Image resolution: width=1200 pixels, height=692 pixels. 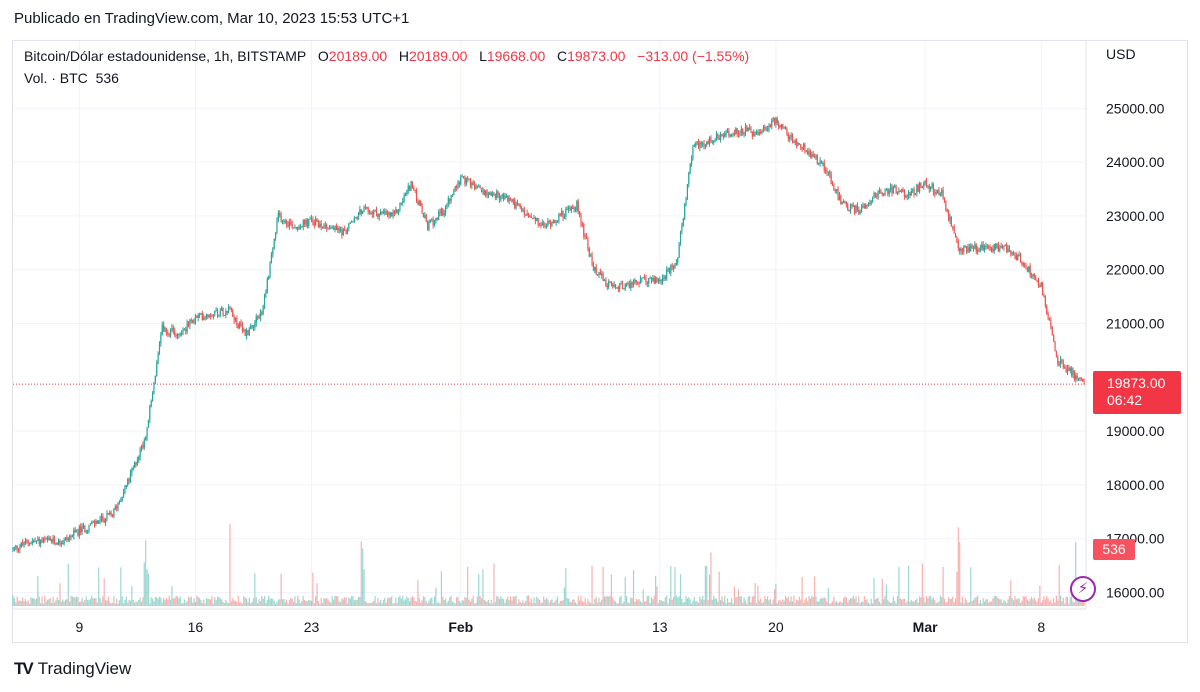 What do you see at coordinates (358, 56) in the screenshot?
I see `open-value: 20189.00` at bounding box center [358, 56].